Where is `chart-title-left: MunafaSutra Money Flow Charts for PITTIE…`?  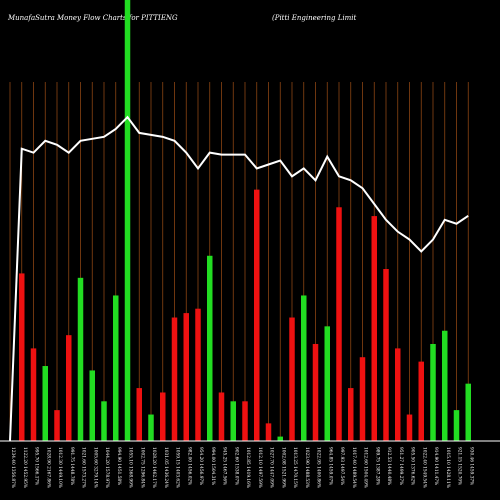 chart-title-left: MunafaSutra Money Flow Charts for PITTIE… is located at coordinates (93, 18).